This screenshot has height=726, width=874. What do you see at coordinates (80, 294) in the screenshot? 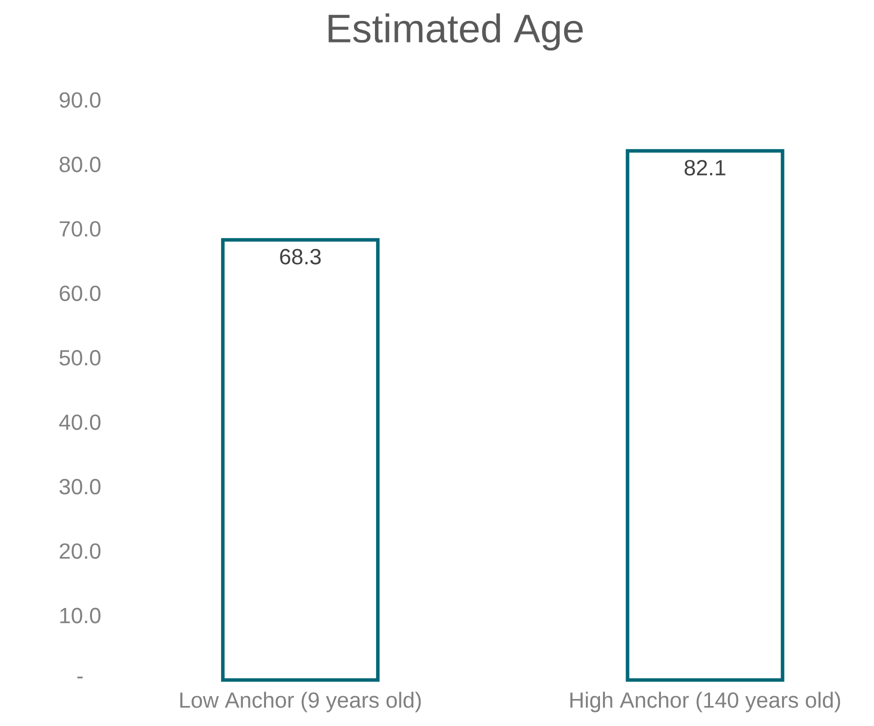
I see `y-tick-label: 60.0` at bounding box center [80, 294].